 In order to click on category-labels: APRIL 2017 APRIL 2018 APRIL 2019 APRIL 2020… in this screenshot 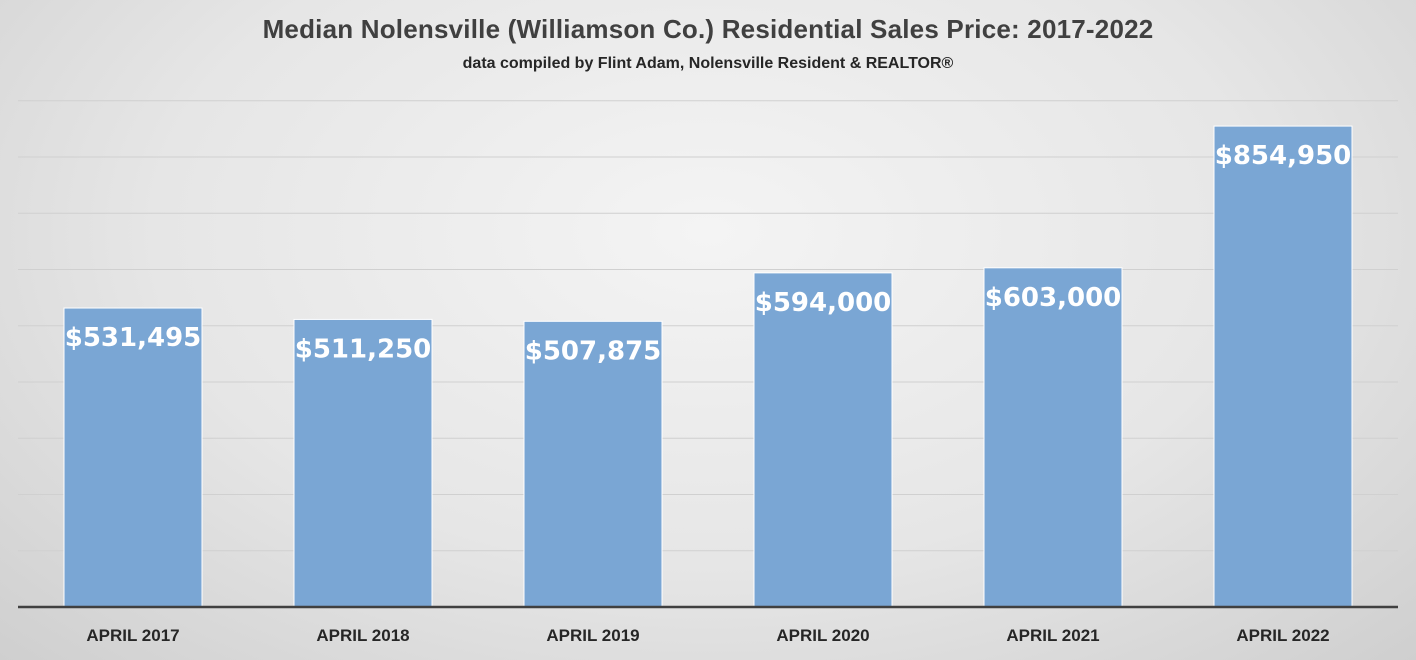, I will do `click(707, 635)`.